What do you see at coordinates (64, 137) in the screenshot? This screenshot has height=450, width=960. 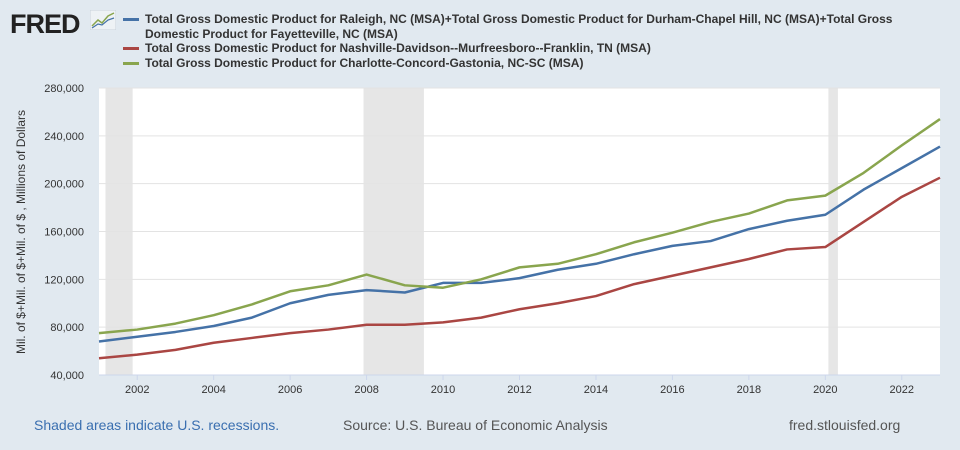 I see `y-tick-label: 240,000` at bounding box center [64, 137].